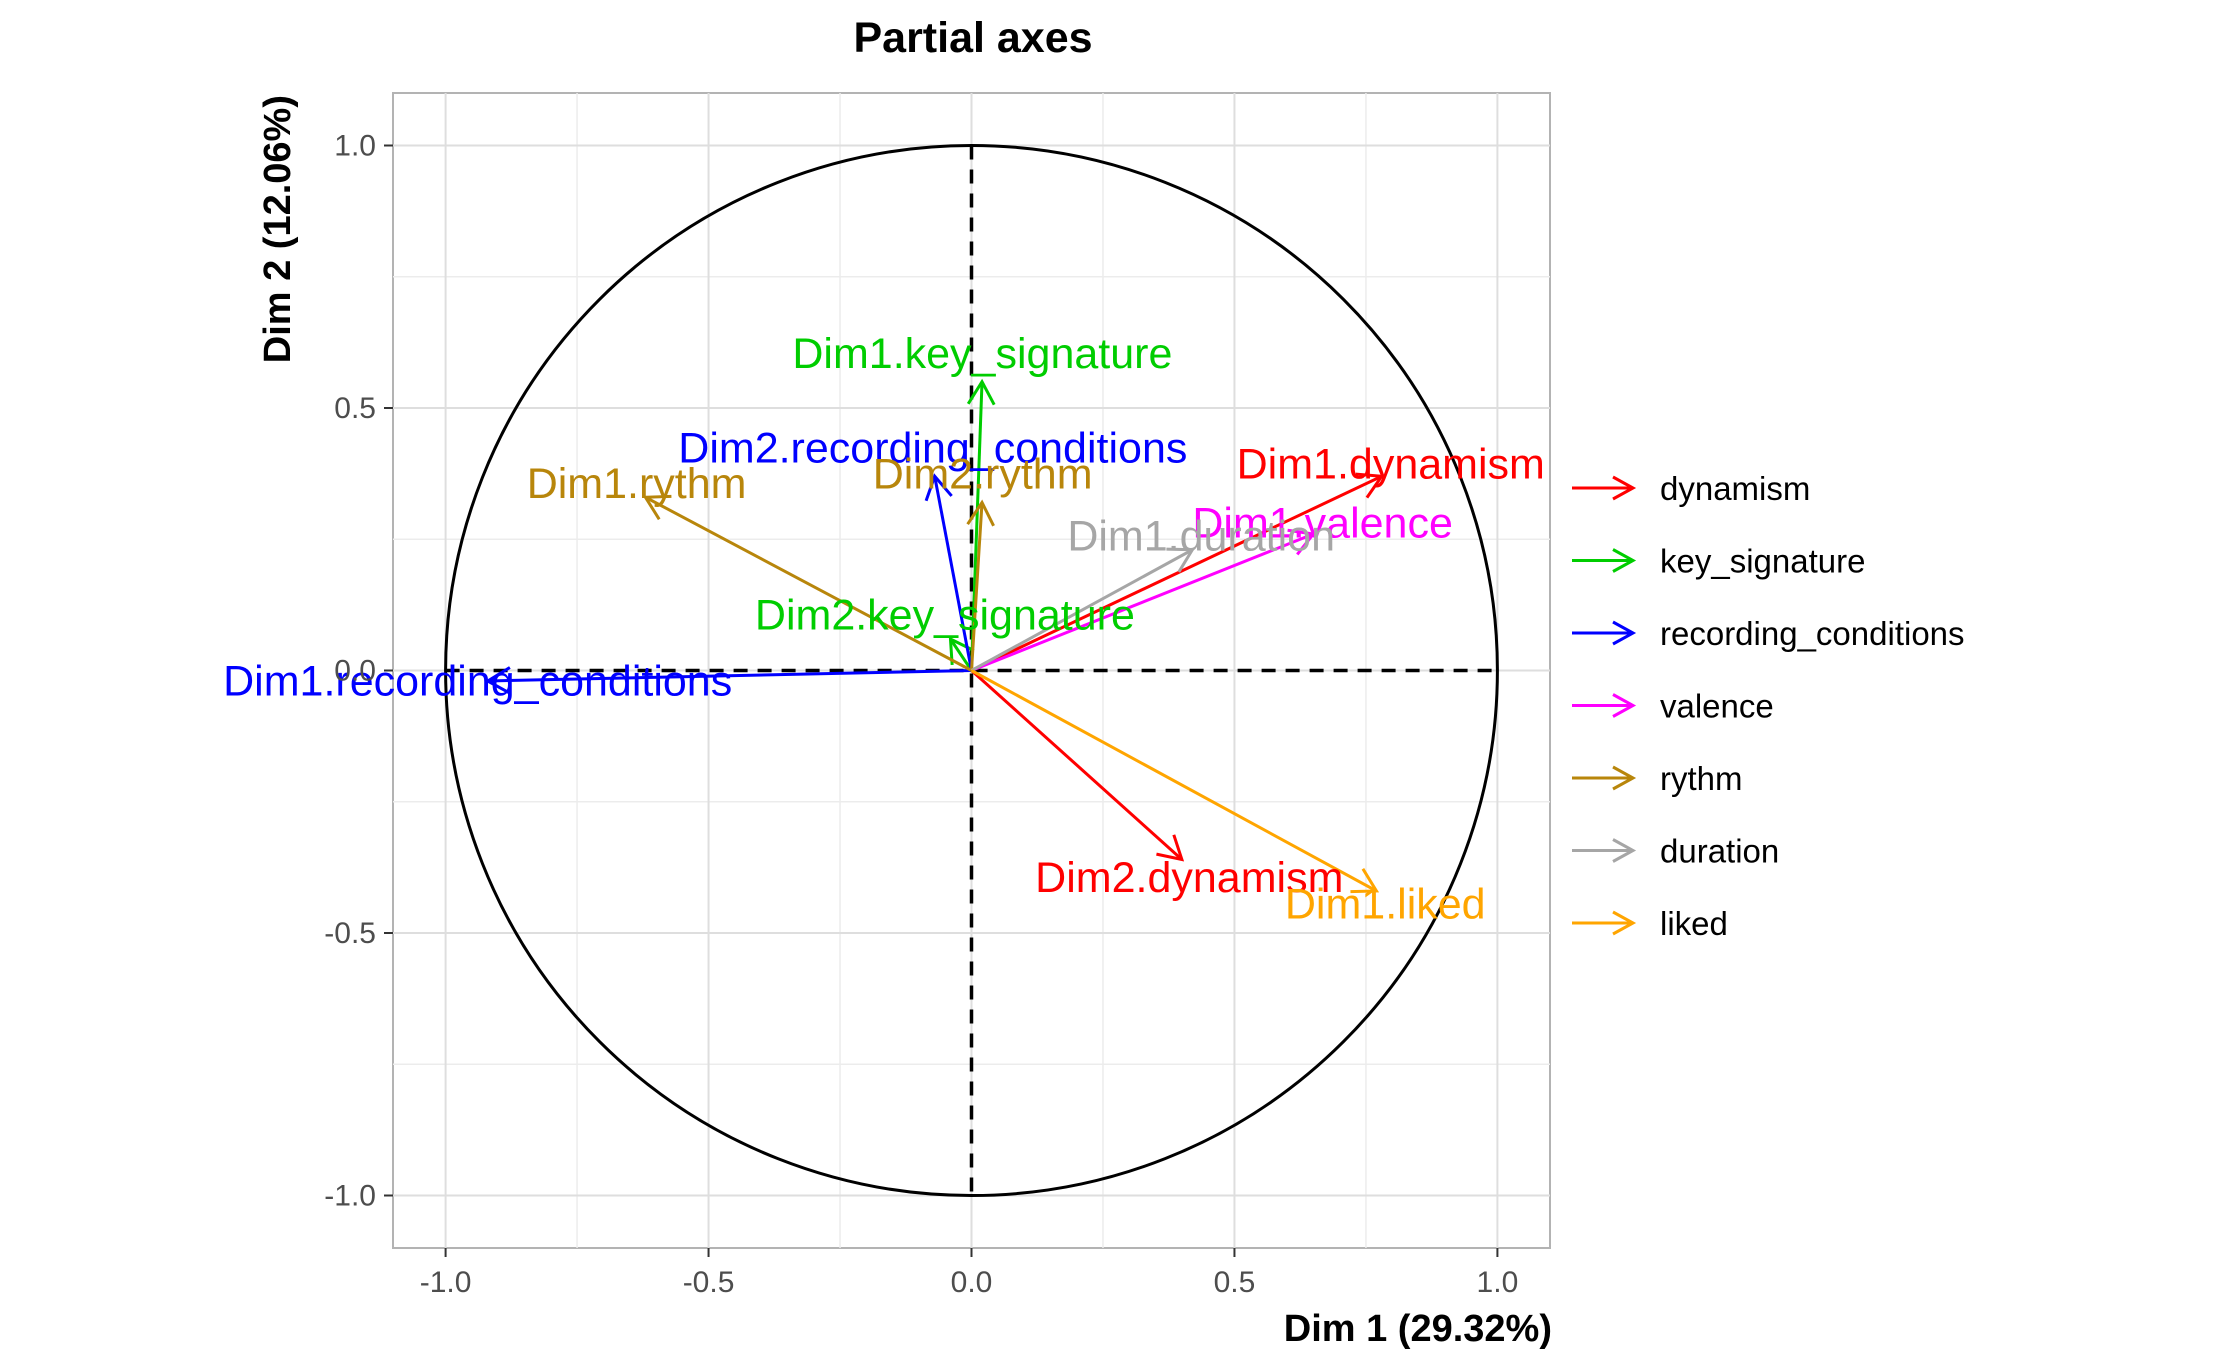 Image resolution: width=2231 pixels, height=1370 pixels. Describe the element at coordinates (637, 484) in the screenshot. I see `arrow-label: Dim1.rythm` at that location.